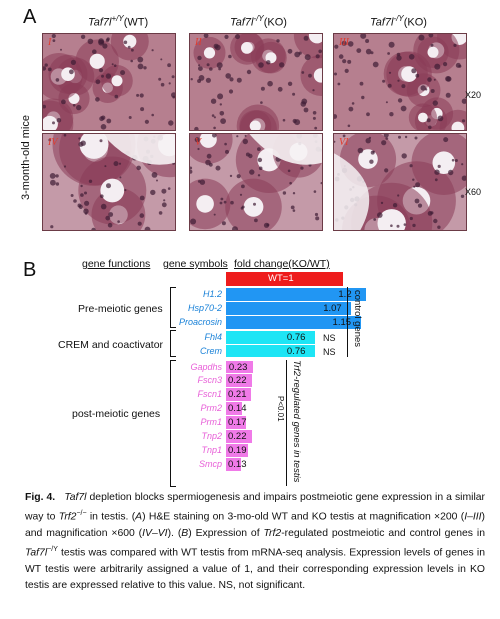  I want to click on tile-label-4: IV, so click(53, 142).